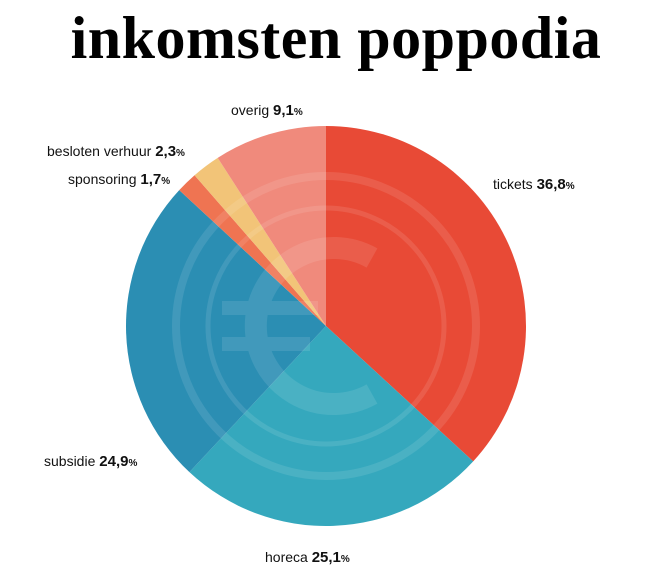  What do you see at coordinates (336, 38) in the screenshot?
I see `chart-title: inkomsten poppodia` at bounding box center [336, 38].